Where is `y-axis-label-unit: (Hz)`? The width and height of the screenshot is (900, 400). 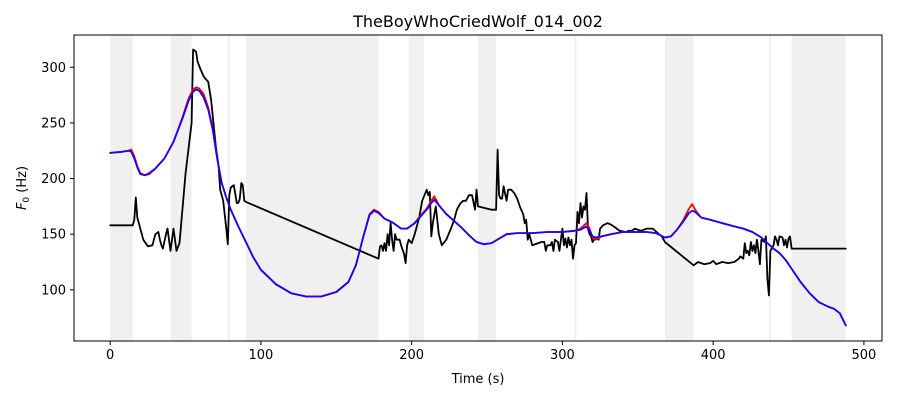
y-axis-label-unit: (Hz) is located at coordinates (22, 181).